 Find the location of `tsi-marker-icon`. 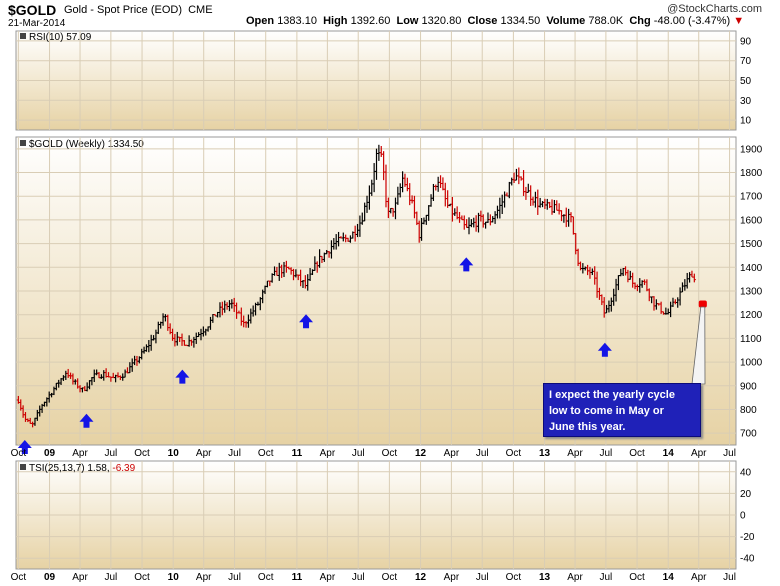

tsi-marker-icon is located at coordinates (23, 467).